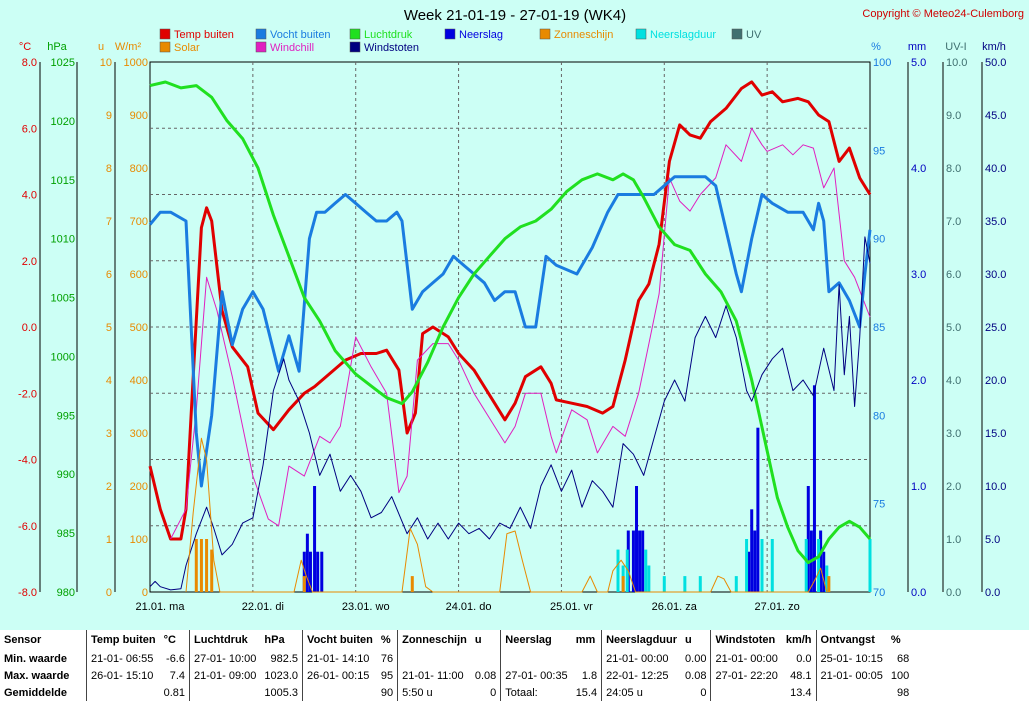  I want to click on axis-tick-label: 9, so click(109, 116).